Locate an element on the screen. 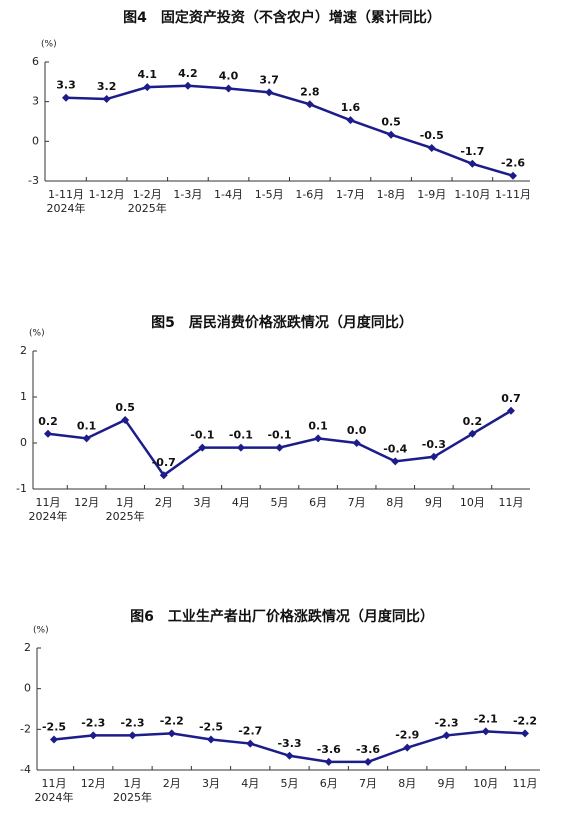 This screenshot has height=813, width=564. x-tick-label: 12月 is located at coordinates (86, 502).